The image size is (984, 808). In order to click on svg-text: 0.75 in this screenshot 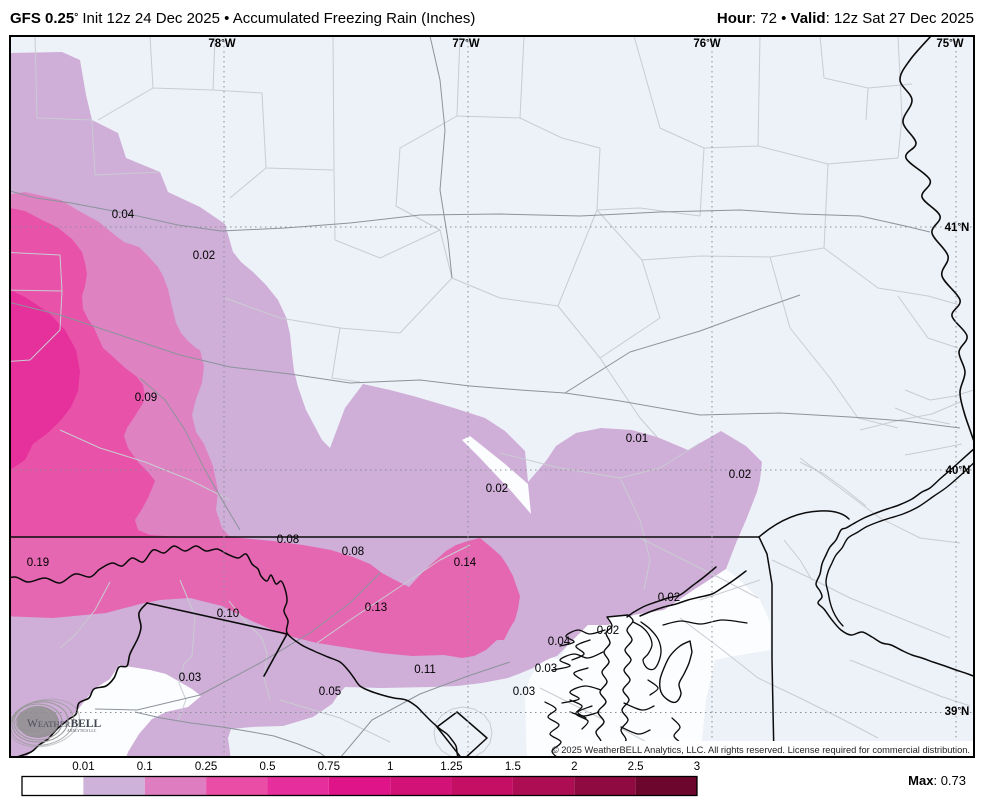, I will do `click(329, 767)`.